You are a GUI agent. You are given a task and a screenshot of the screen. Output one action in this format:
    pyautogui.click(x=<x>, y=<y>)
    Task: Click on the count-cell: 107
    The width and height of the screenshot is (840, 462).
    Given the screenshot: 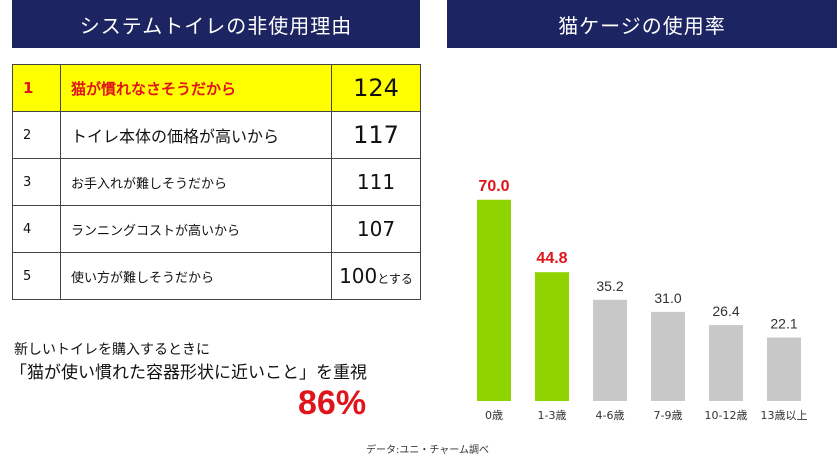 What is the action you would take?
    pyautogui.click(x=376, y=229)
    